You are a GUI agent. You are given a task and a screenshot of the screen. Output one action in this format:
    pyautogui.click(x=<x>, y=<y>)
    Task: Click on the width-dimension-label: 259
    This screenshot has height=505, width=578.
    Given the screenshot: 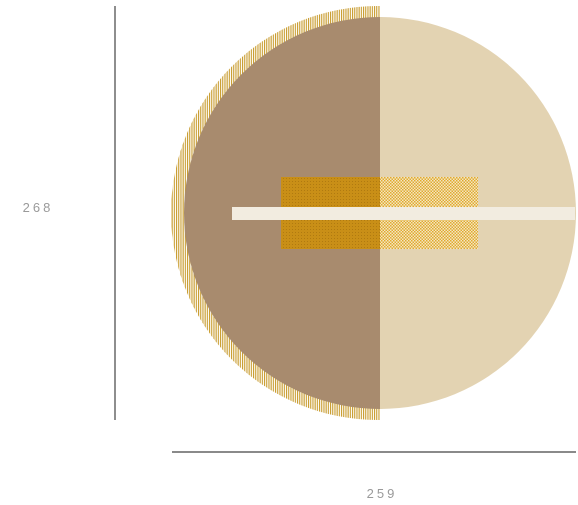 What is the action you would take?
    pyautogui.click(x=382, y=493)
    